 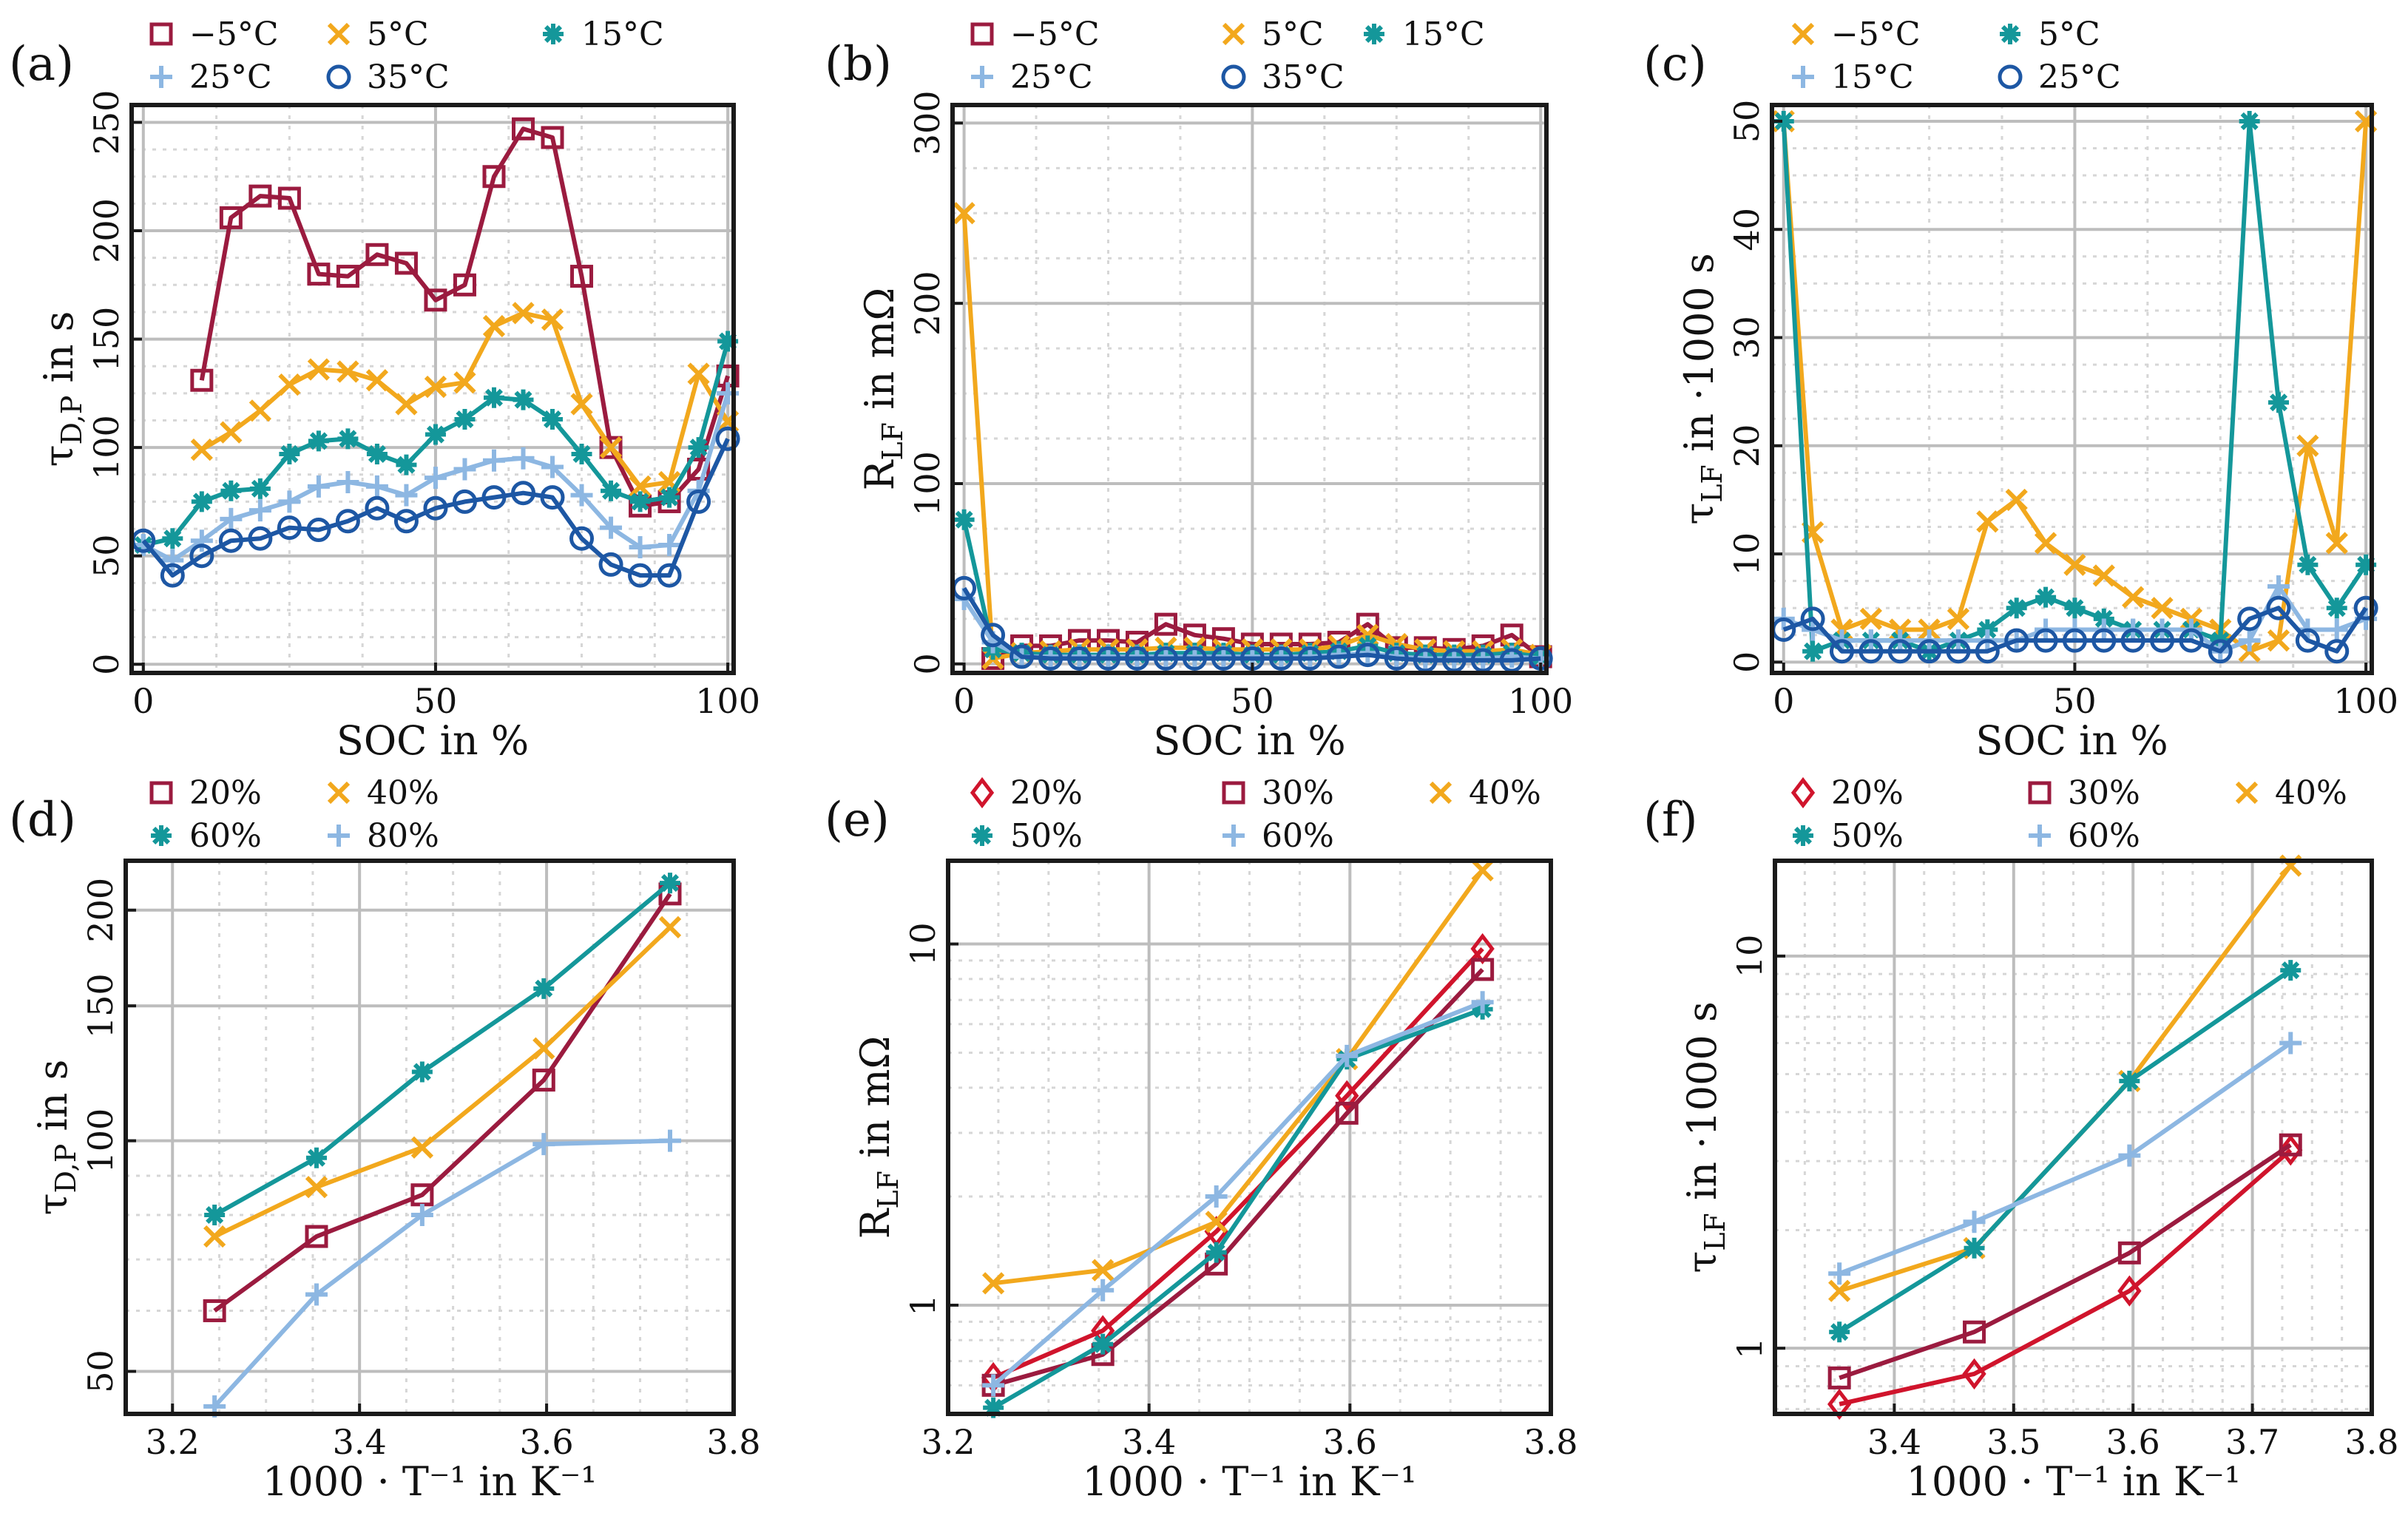 I want to click on legend-item: 40%, so click(x=2291, y=793).